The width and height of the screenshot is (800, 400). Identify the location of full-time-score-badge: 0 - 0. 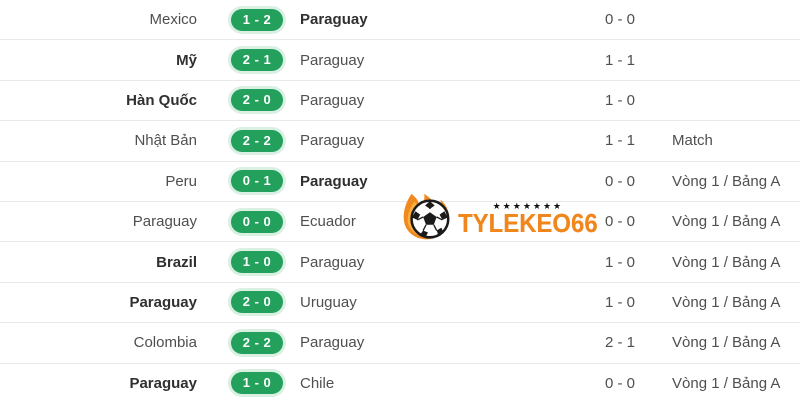
(257, 221).